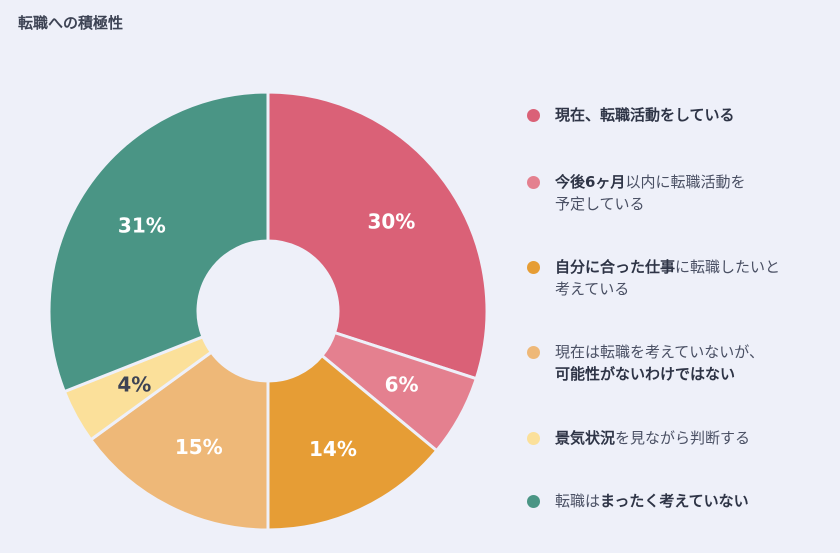 The width and height of the screenshot is (840, 553). Describe the element at coordinates (693, 278) in the screenshot. I see `legend-label: 自分に合った仕事に転職したいと考えている` at that location.